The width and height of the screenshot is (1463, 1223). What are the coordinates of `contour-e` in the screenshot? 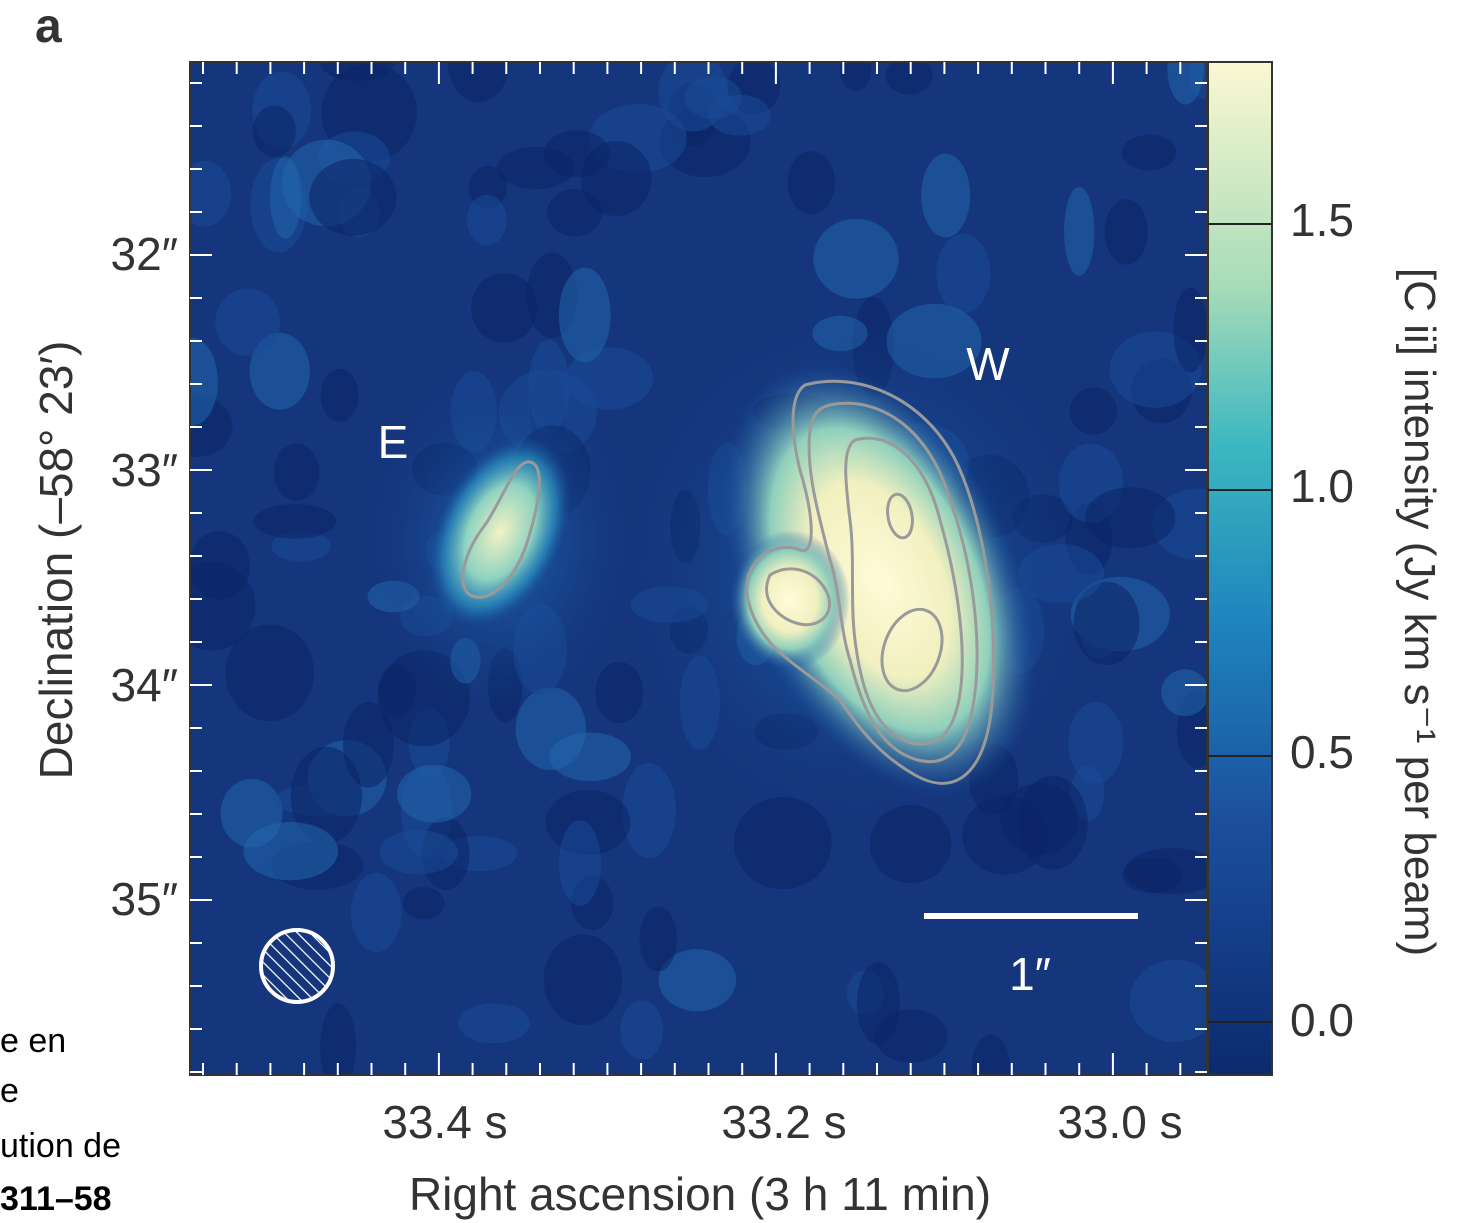 It's located at (501, 529).